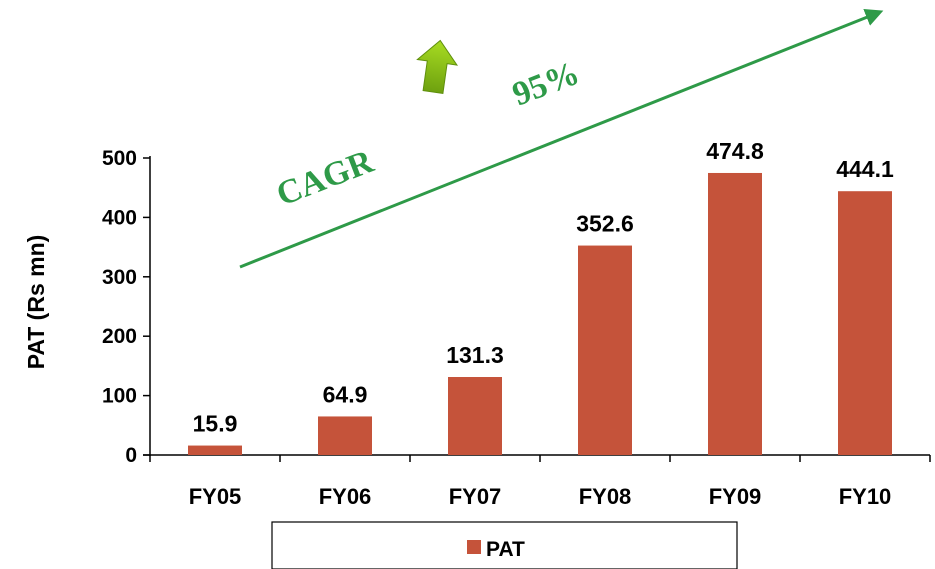 This screenshot has width=935, height=569. Describe the element at coordinates (215, 496) in the screenshot. I see `category-label: FY05` at that location.